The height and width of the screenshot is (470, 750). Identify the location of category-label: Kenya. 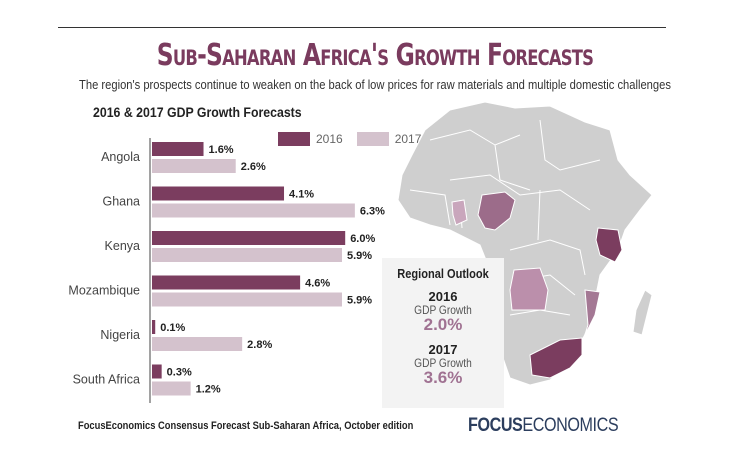
(122, 246).